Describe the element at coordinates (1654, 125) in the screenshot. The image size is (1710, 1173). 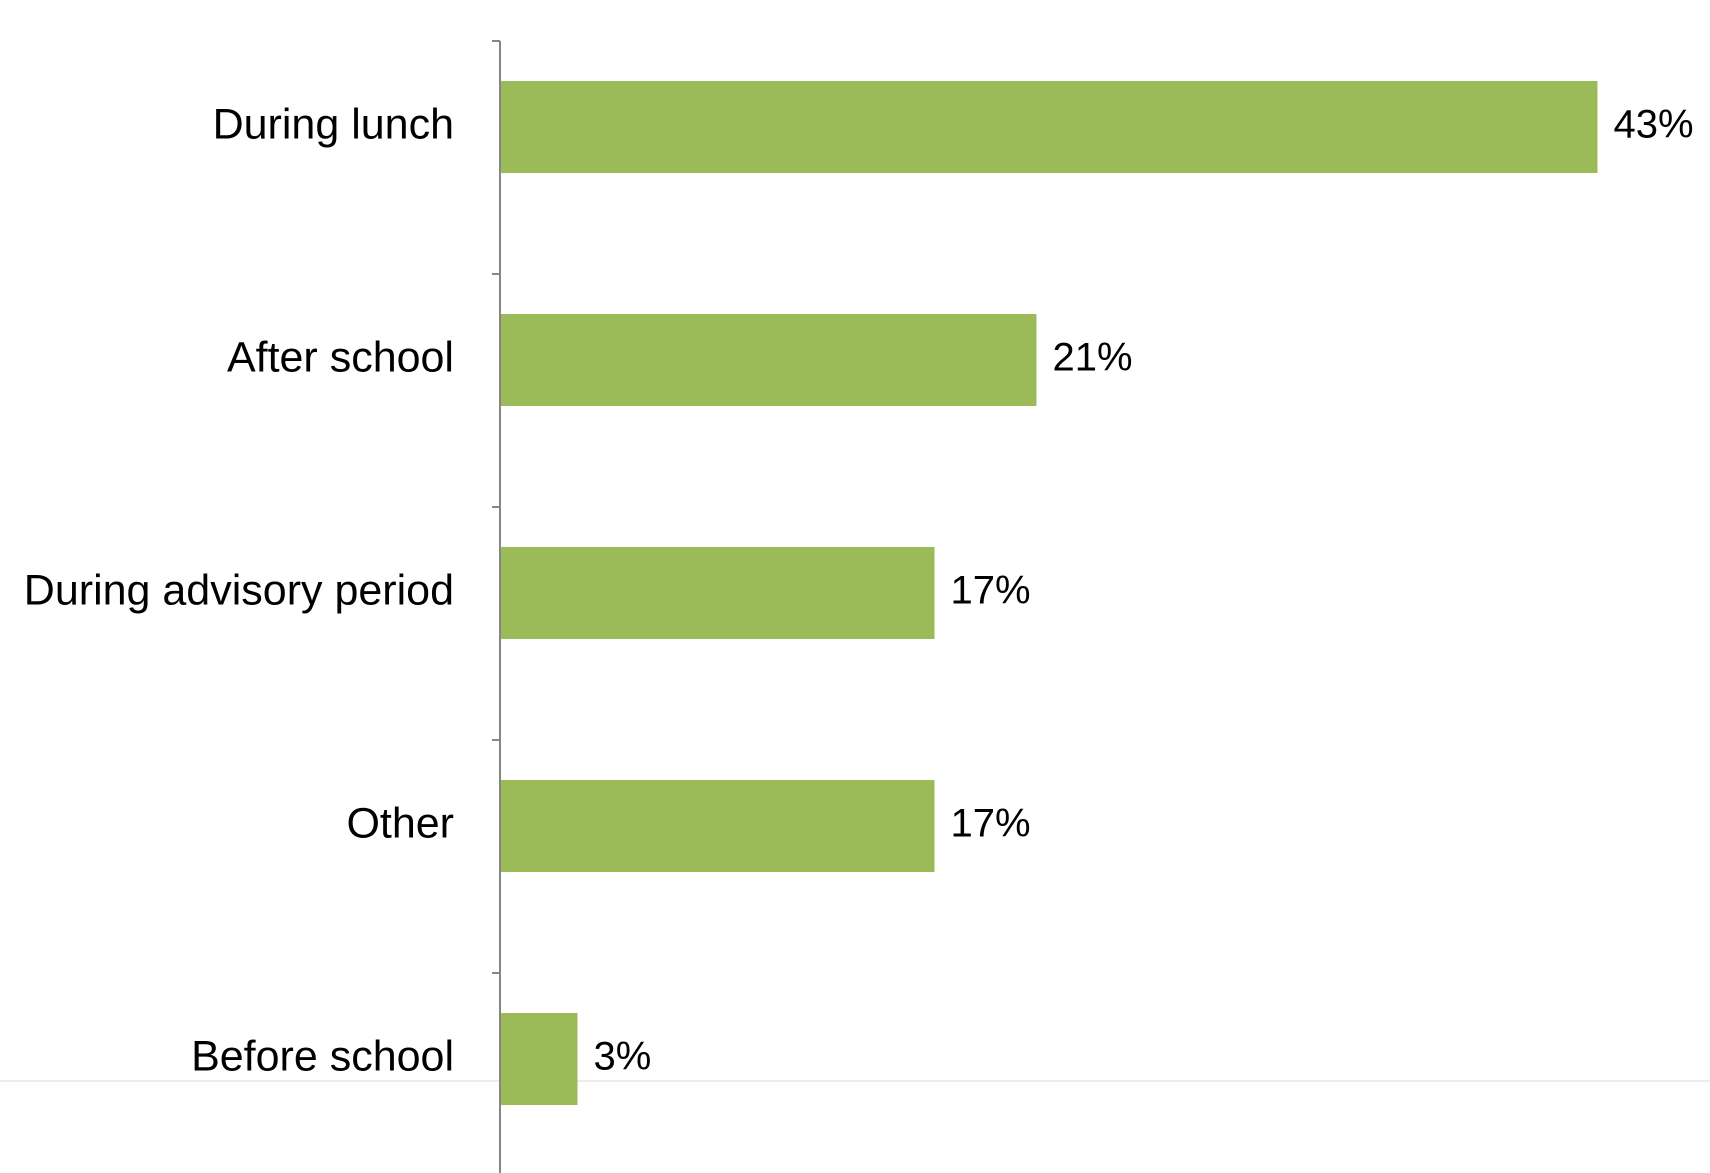
I see `data-label: 43%` at that location.